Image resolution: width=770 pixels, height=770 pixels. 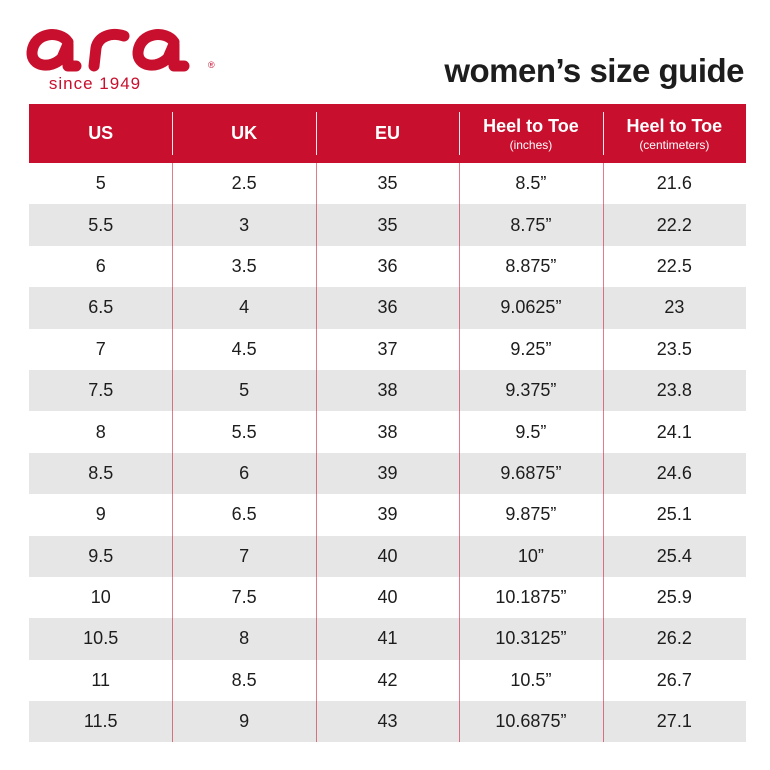 I want to click on table-row: 8.5 6 39 9.6875” 24.6, so click(x=387, y=473).